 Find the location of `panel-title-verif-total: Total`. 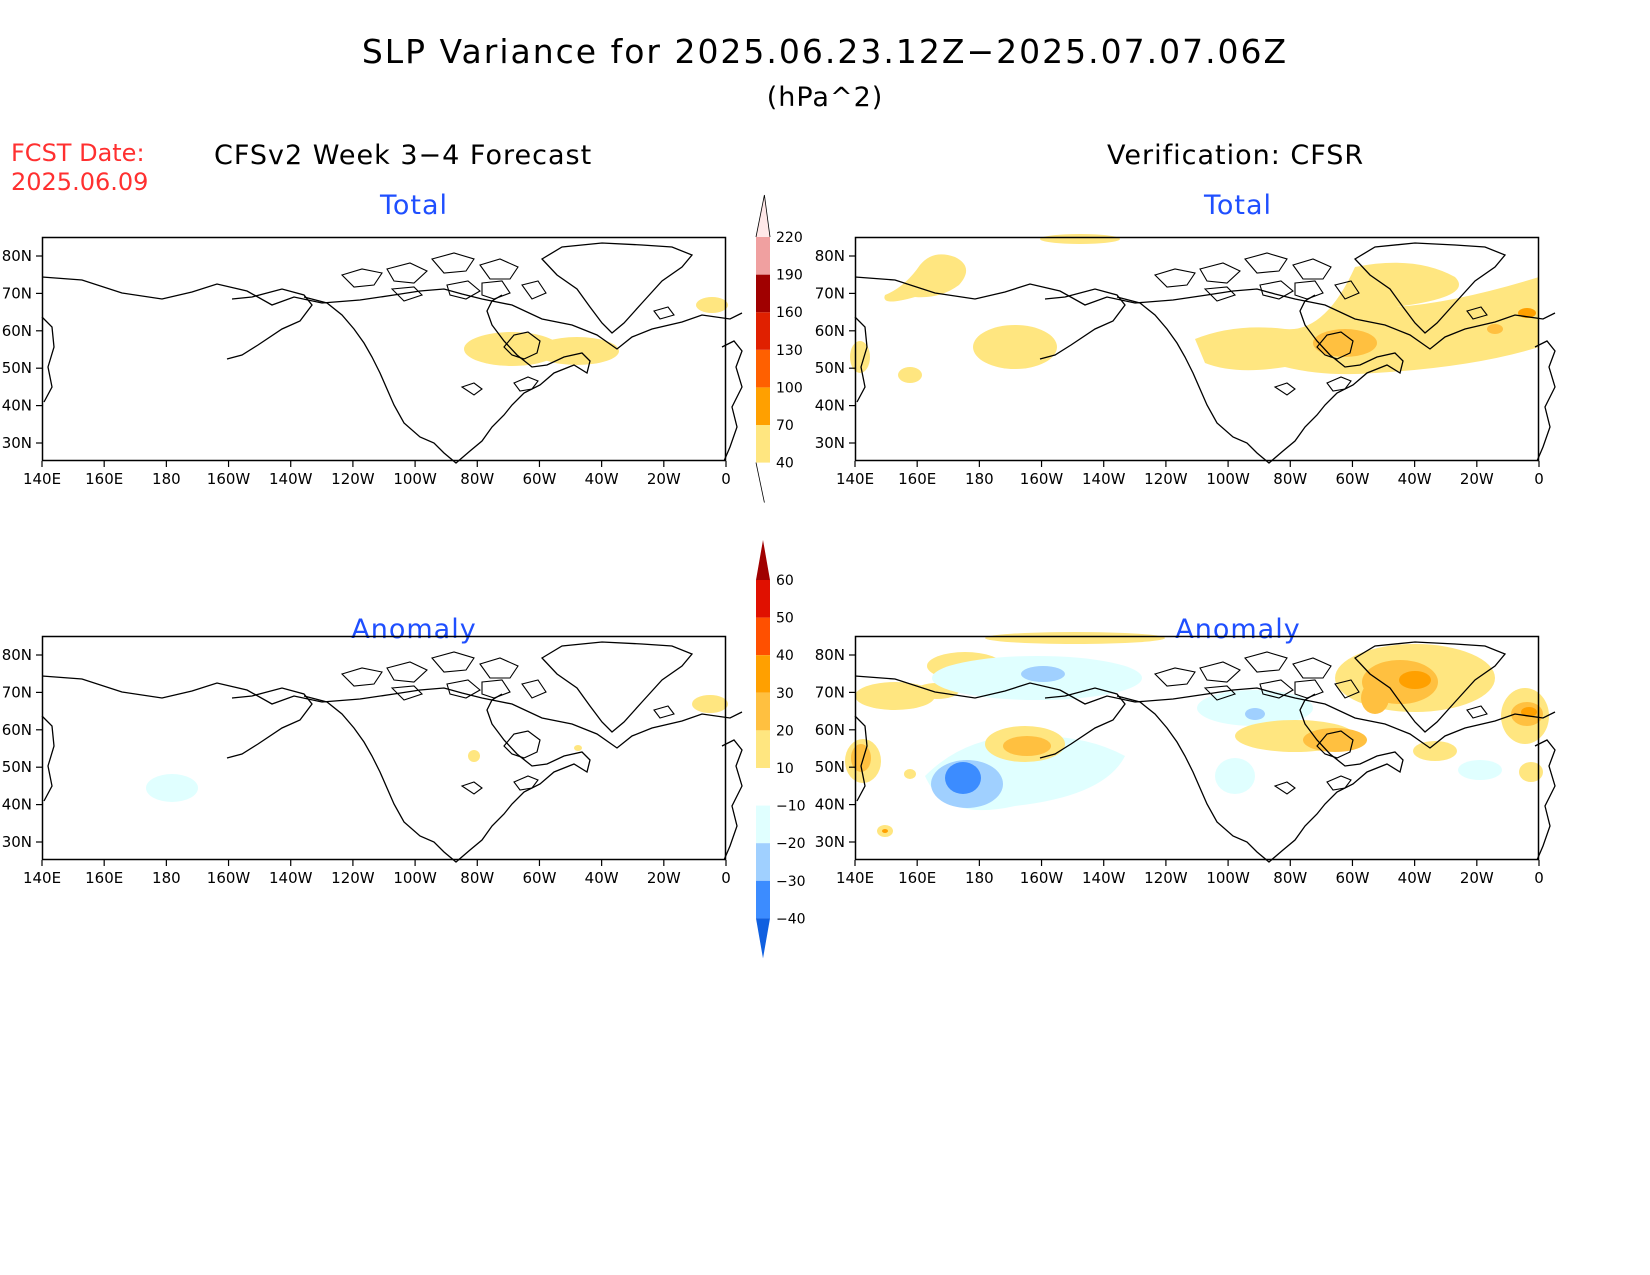

panel-title-verif-total: Total is located at coordinates (1238, 205).